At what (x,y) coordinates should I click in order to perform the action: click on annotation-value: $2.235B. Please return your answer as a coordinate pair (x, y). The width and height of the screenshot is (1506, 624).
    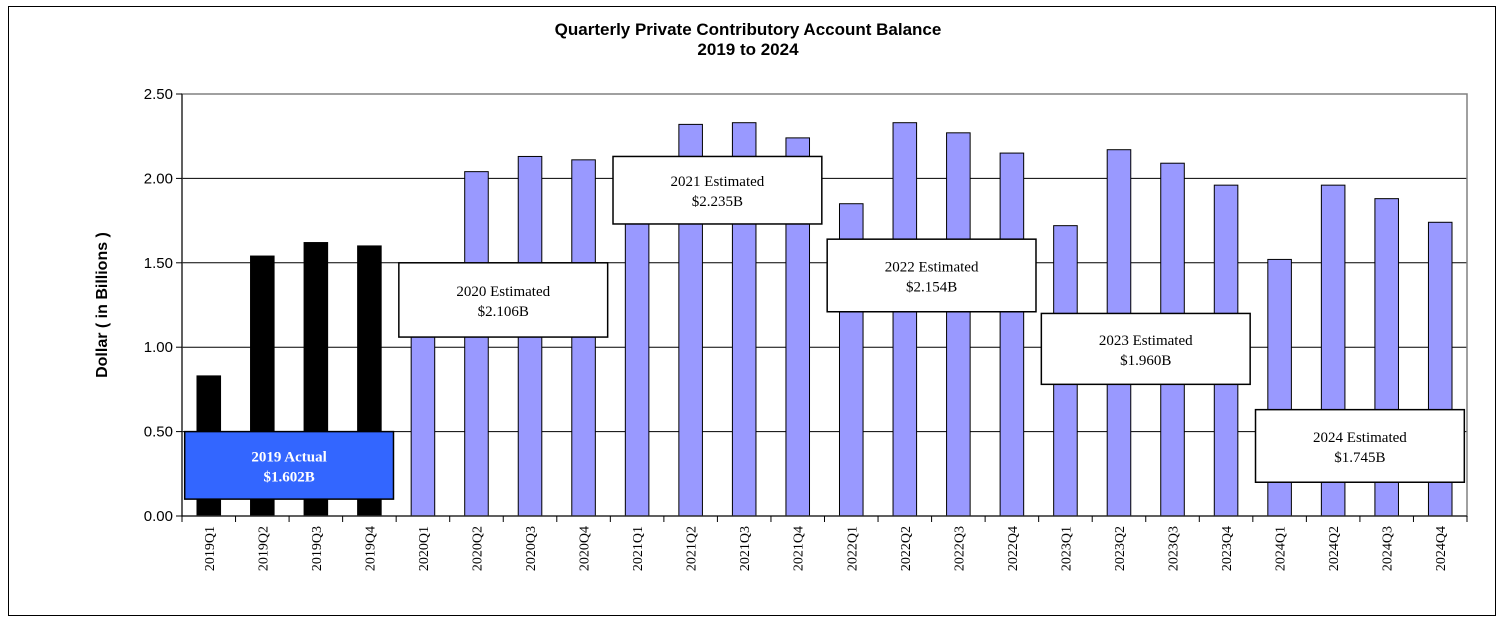
    Looking at the image, I should click on (717, 202).